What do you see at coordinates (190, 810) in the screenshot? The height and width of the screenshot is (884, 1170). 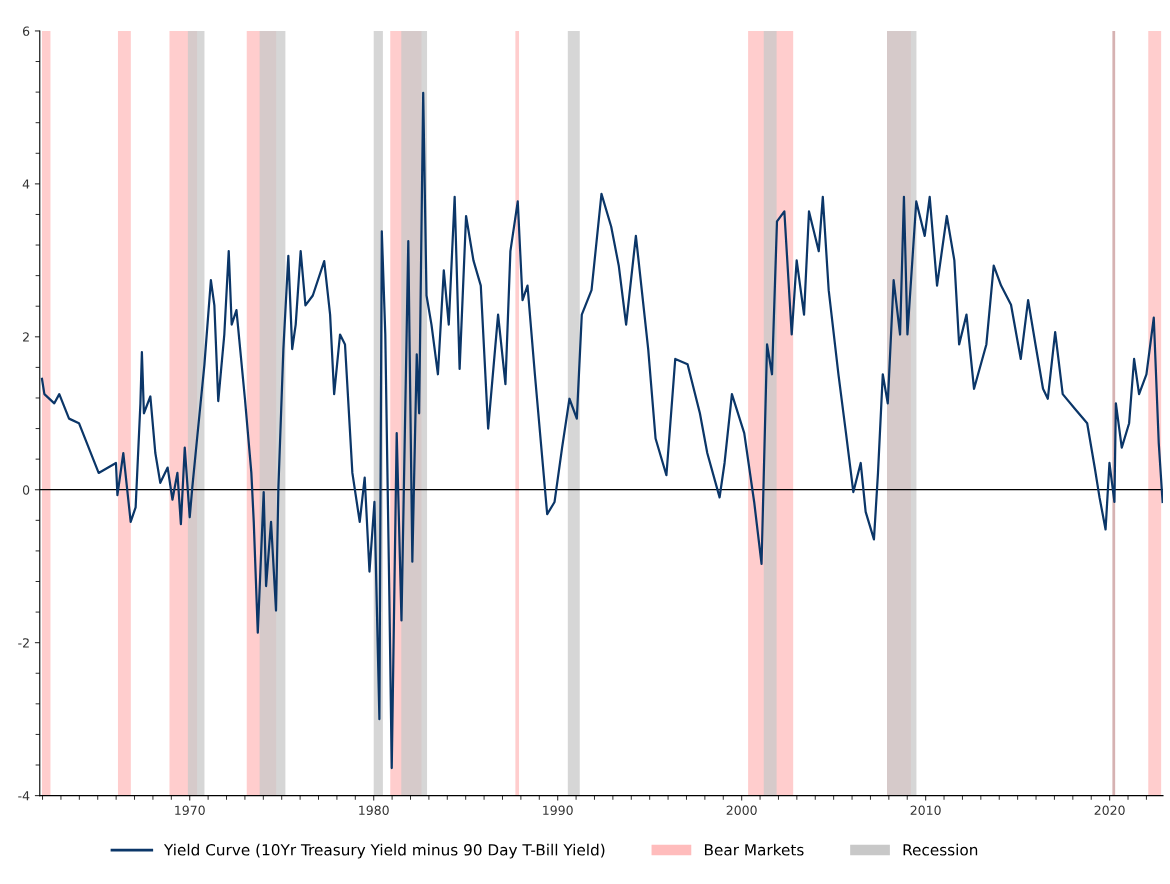 I see `x-tick-label: 1970` at bounding box center [190, 810].